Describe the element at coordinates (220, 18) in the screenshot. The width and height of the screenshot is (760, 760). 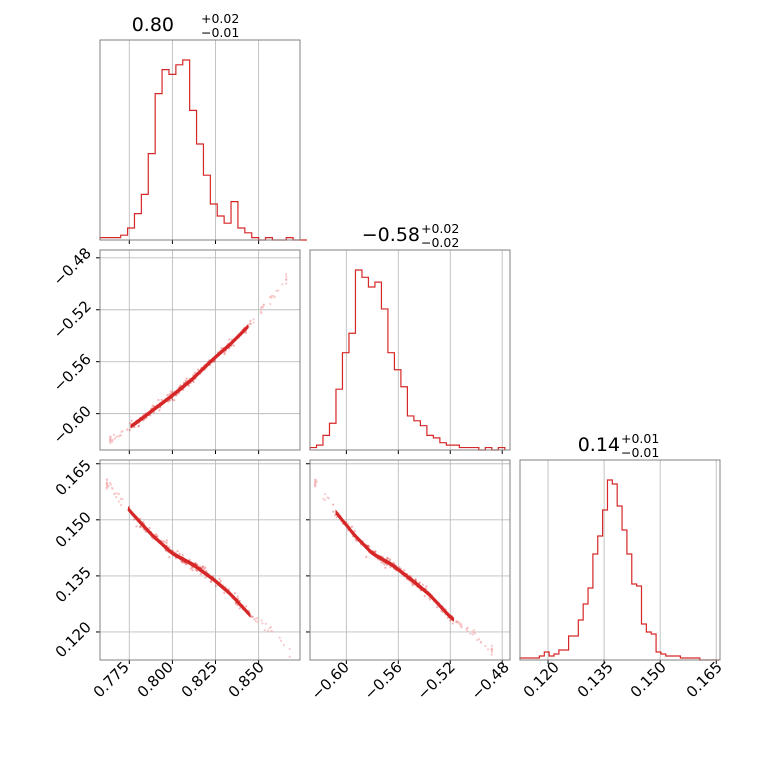
I see `title-param-0-plus: +0.02` at that location.